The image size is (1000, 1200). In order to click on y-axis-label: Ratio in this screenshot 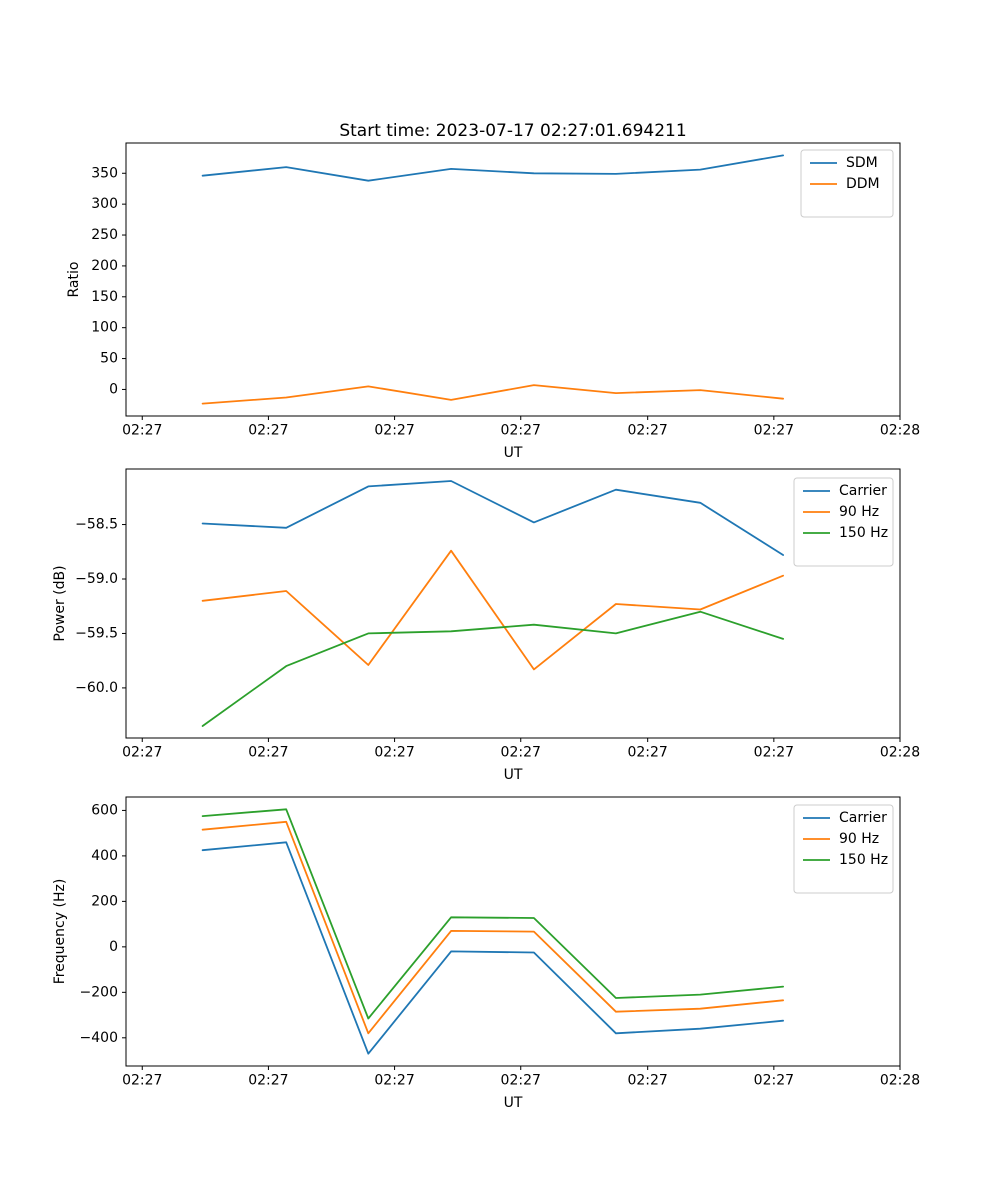, I will do `click(74, 280)`.